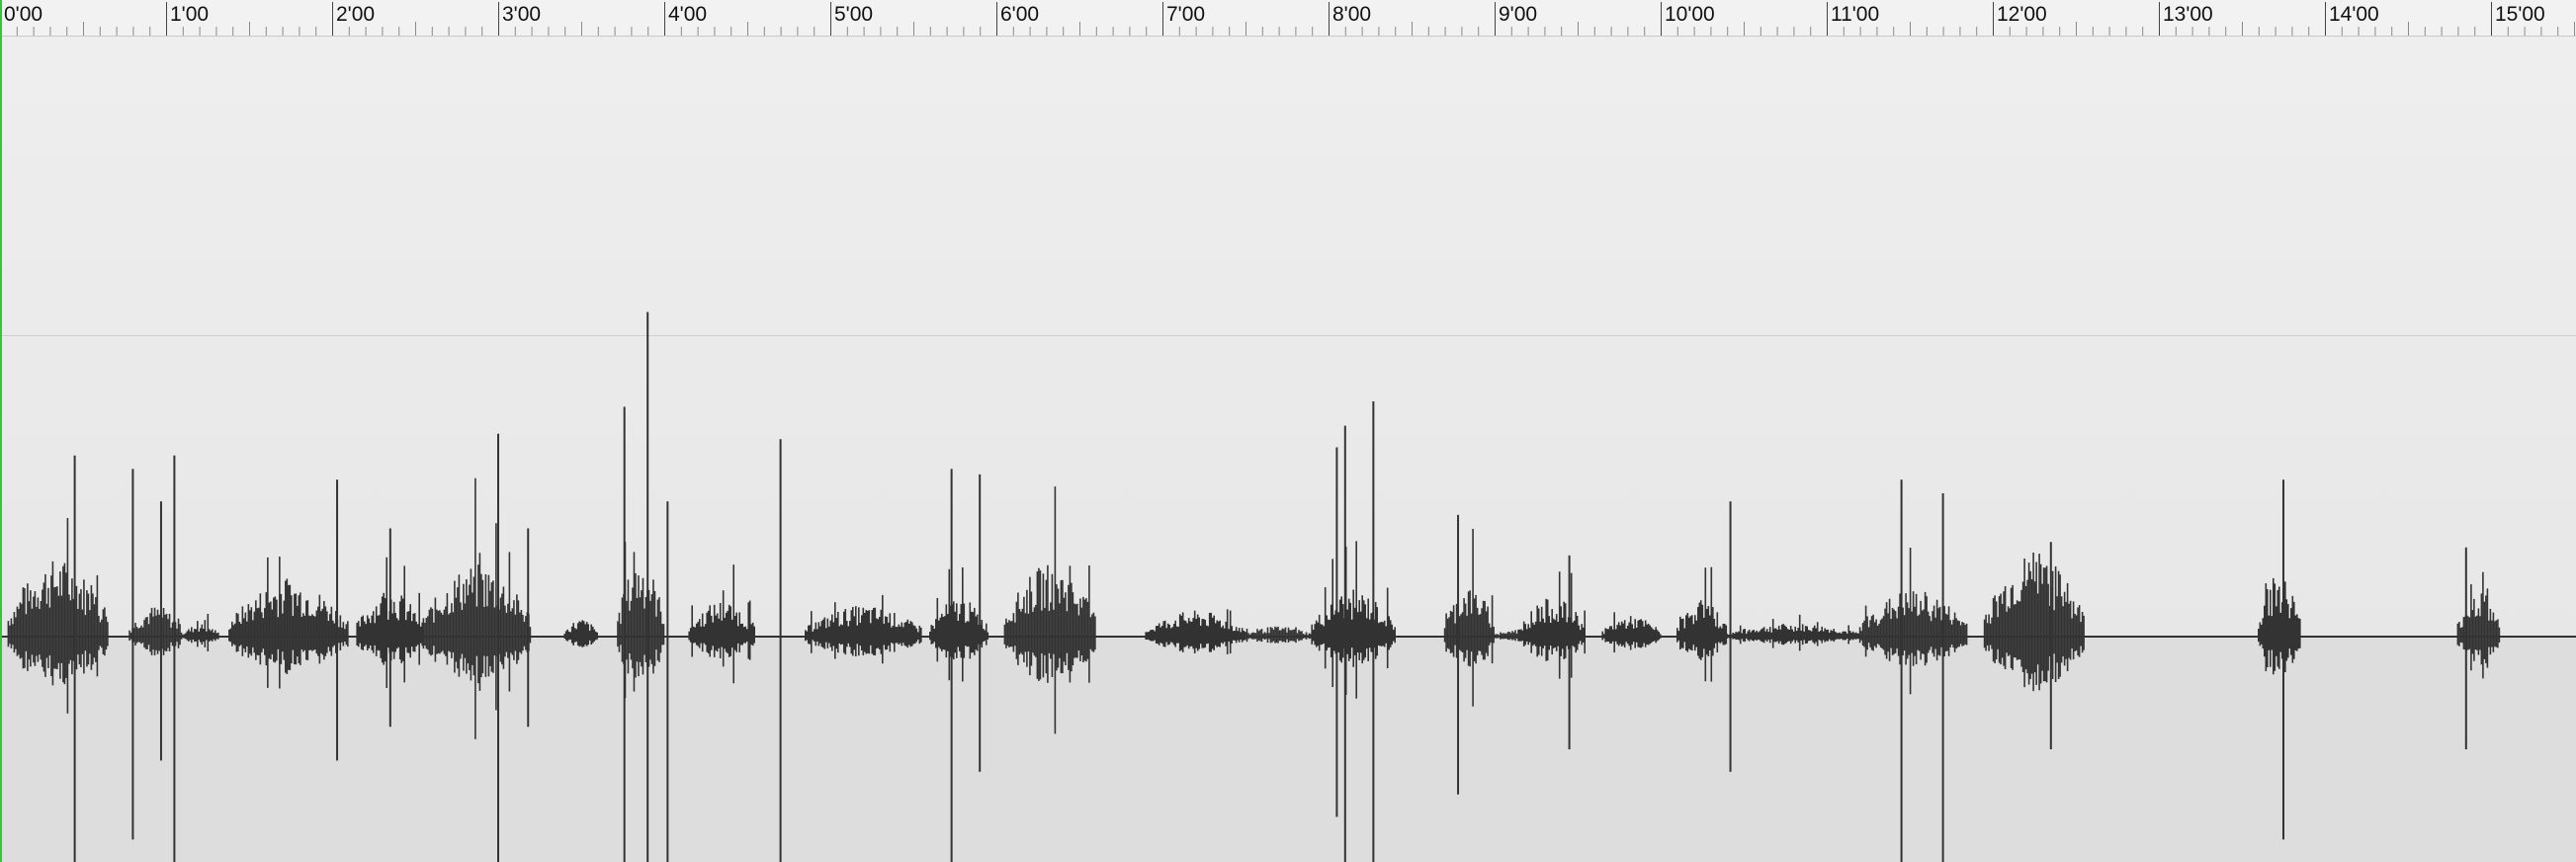  I want to click on ruler-label: 13'00, so click(2188, 14).